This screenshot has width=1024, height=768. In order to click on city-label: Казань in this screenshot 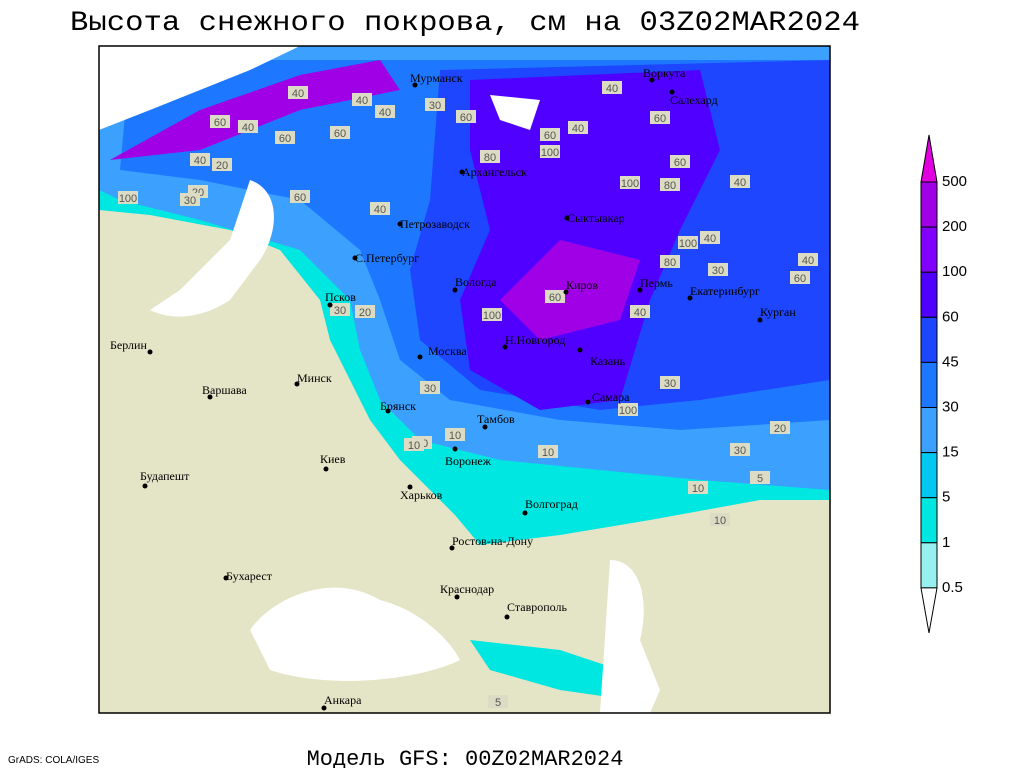, I will do `click(608, 361)`.